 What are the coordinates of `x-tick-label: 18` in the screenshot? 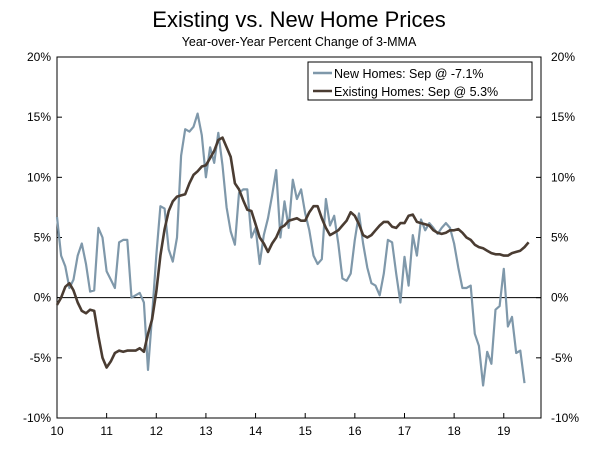 It's located at (454, 431).